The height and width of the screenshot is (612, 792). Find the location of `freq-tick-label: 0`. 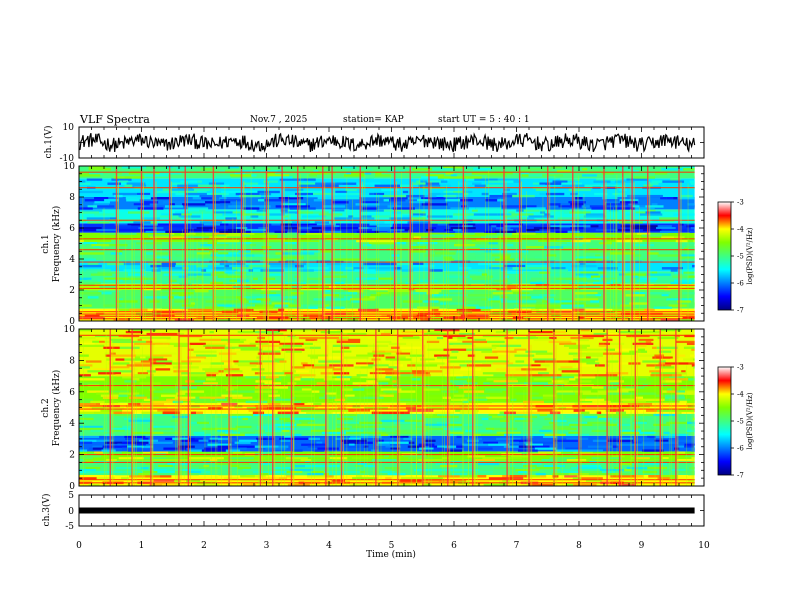

freq-tick-label: 0 is located at coordinates (72, 322).